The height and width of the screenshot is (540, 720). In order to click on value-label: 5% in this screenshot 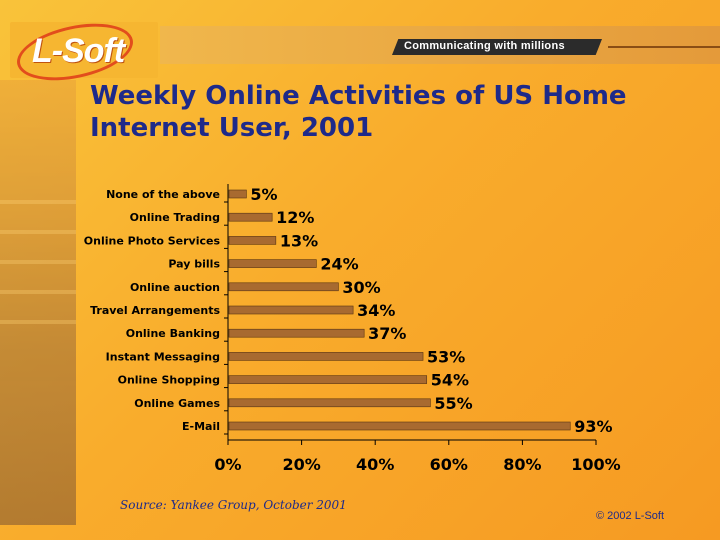, I will do `click(263, 194)`.